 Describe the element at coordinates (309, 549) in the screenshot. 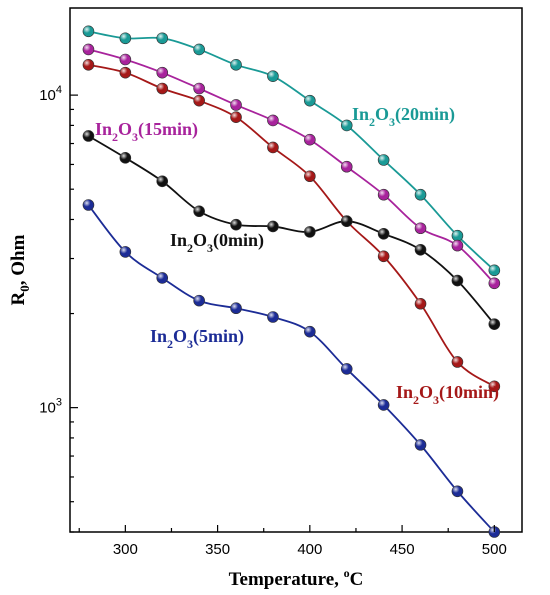

I see `x-tick-label: 400` at that location.